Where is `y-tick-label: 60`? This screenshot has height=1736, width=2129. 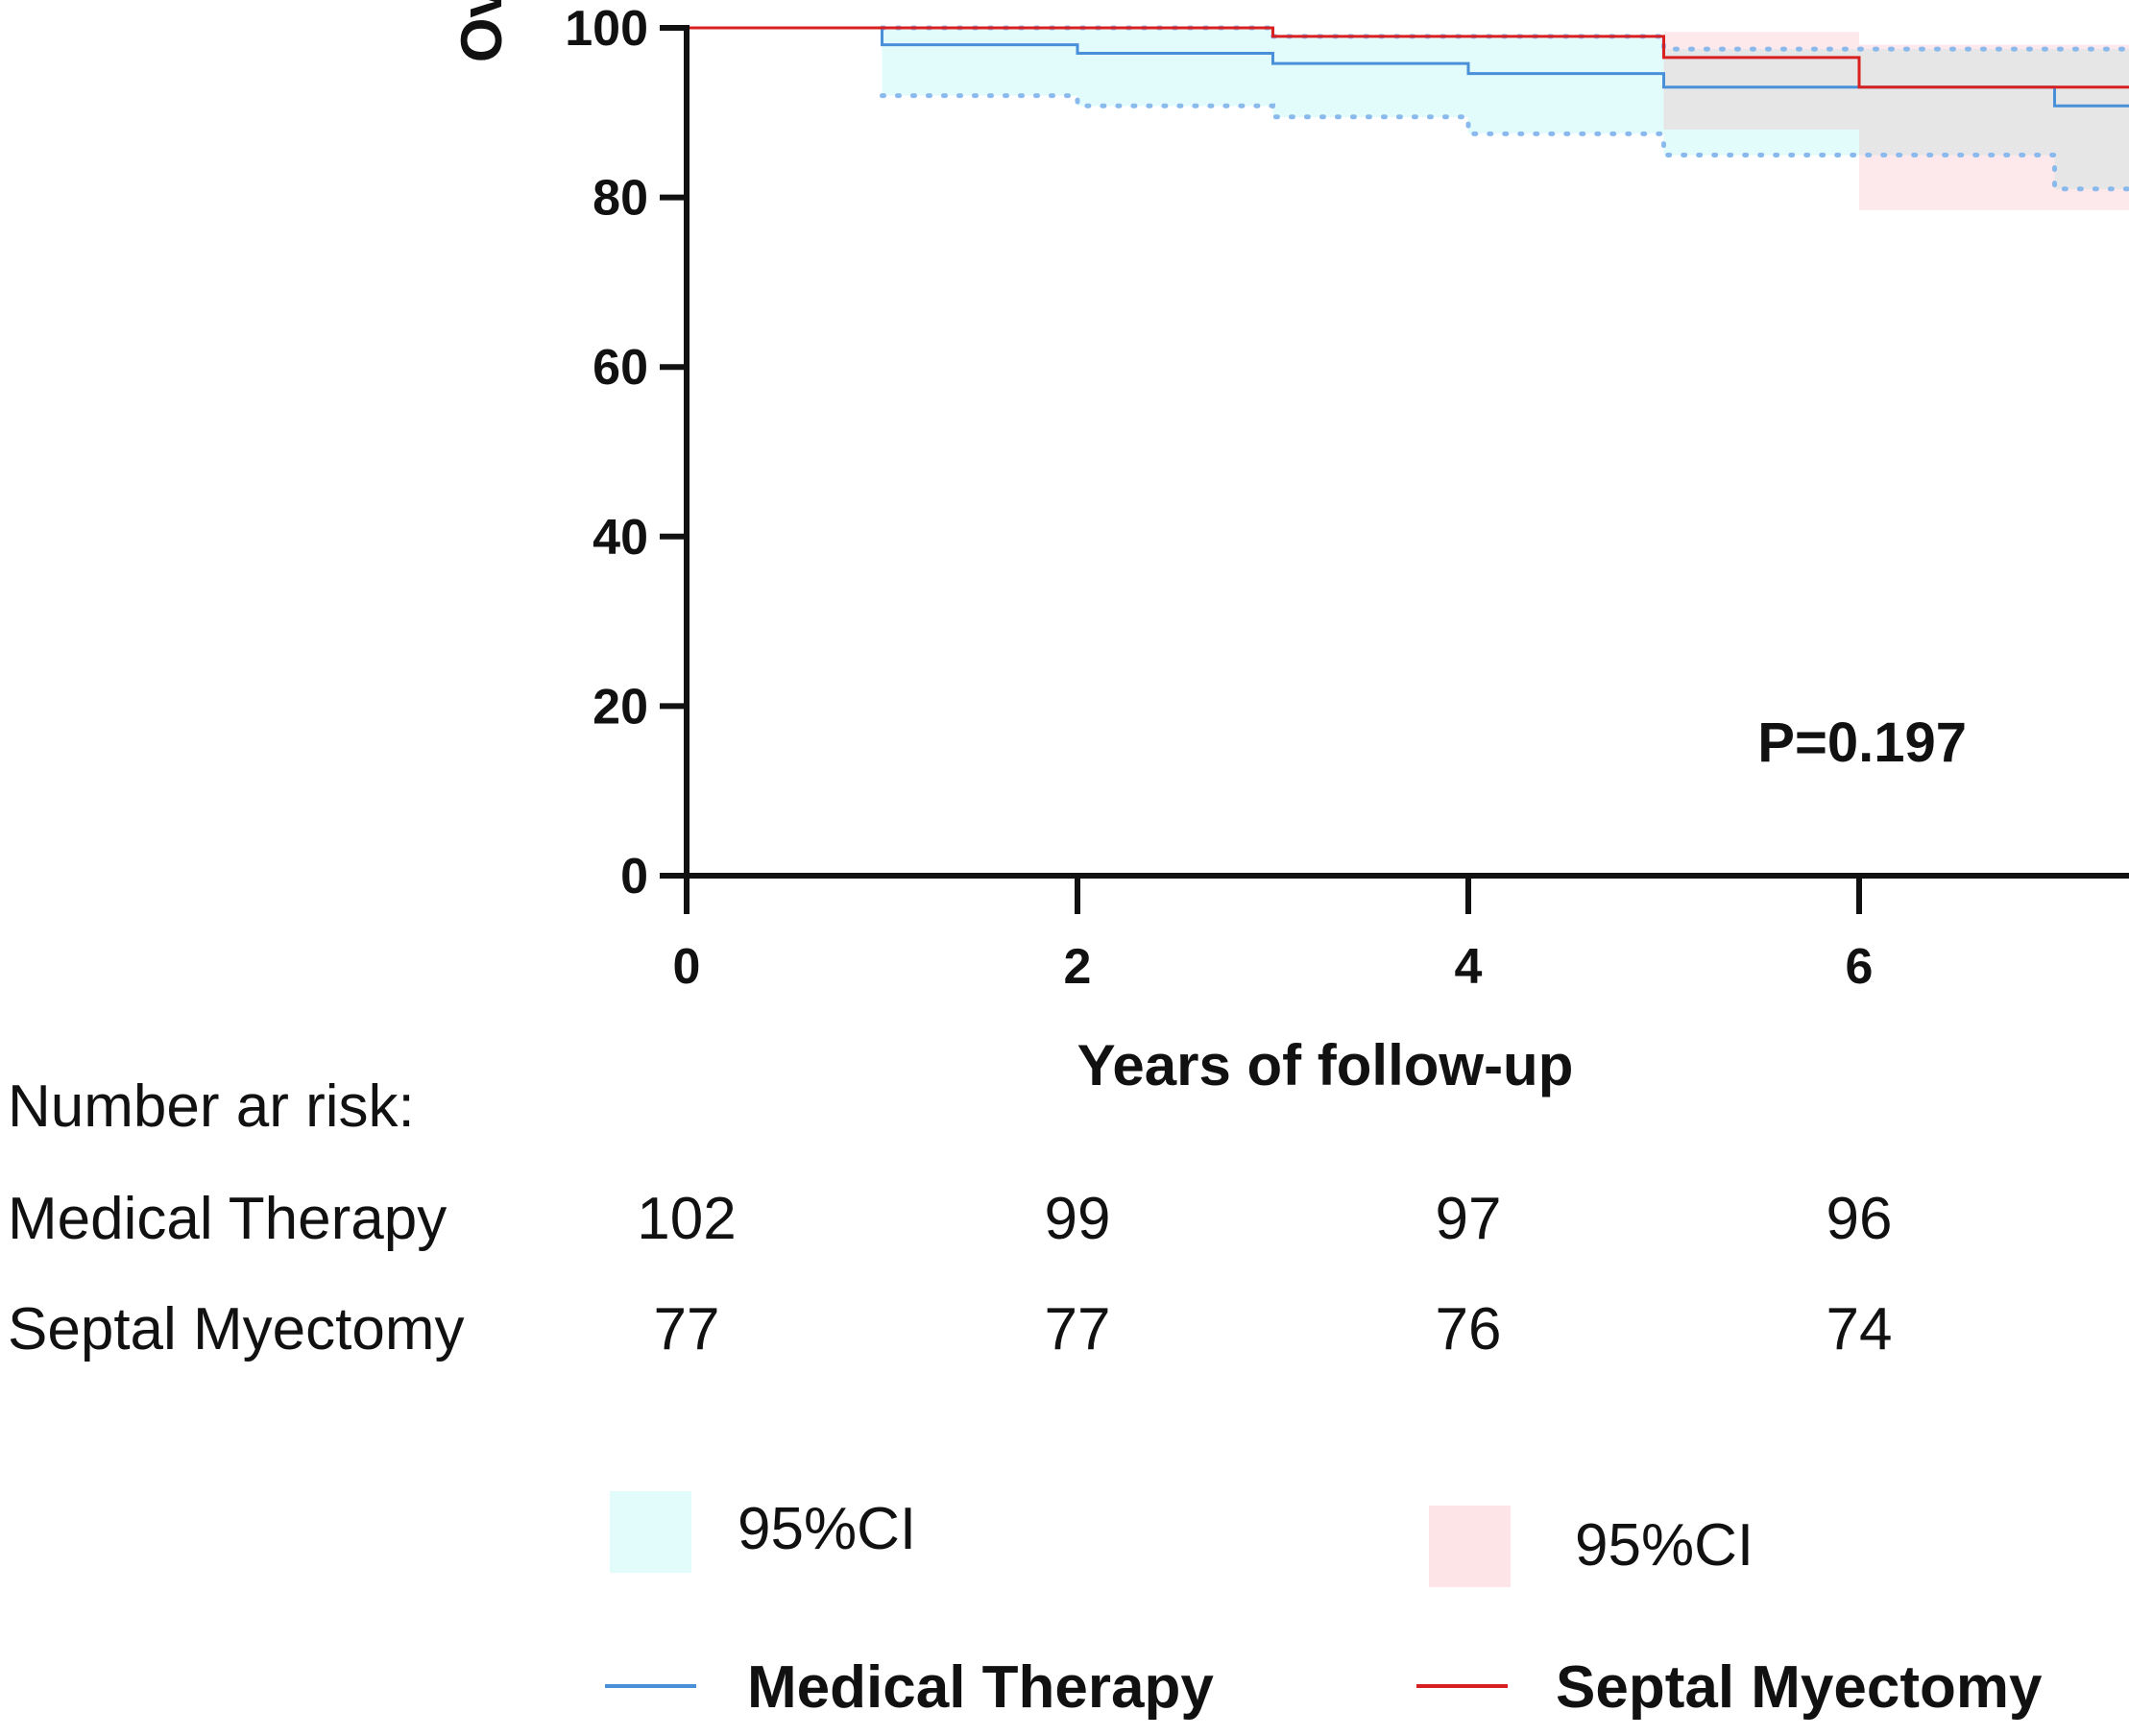
y-tick-label: 60 is located at coordinates (620, 368).